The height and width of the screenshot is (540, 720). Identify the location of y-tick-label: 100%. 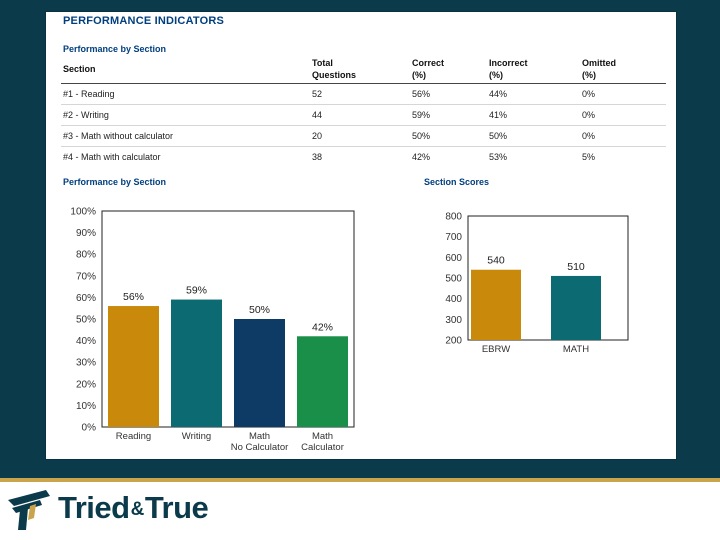
(83, 212).